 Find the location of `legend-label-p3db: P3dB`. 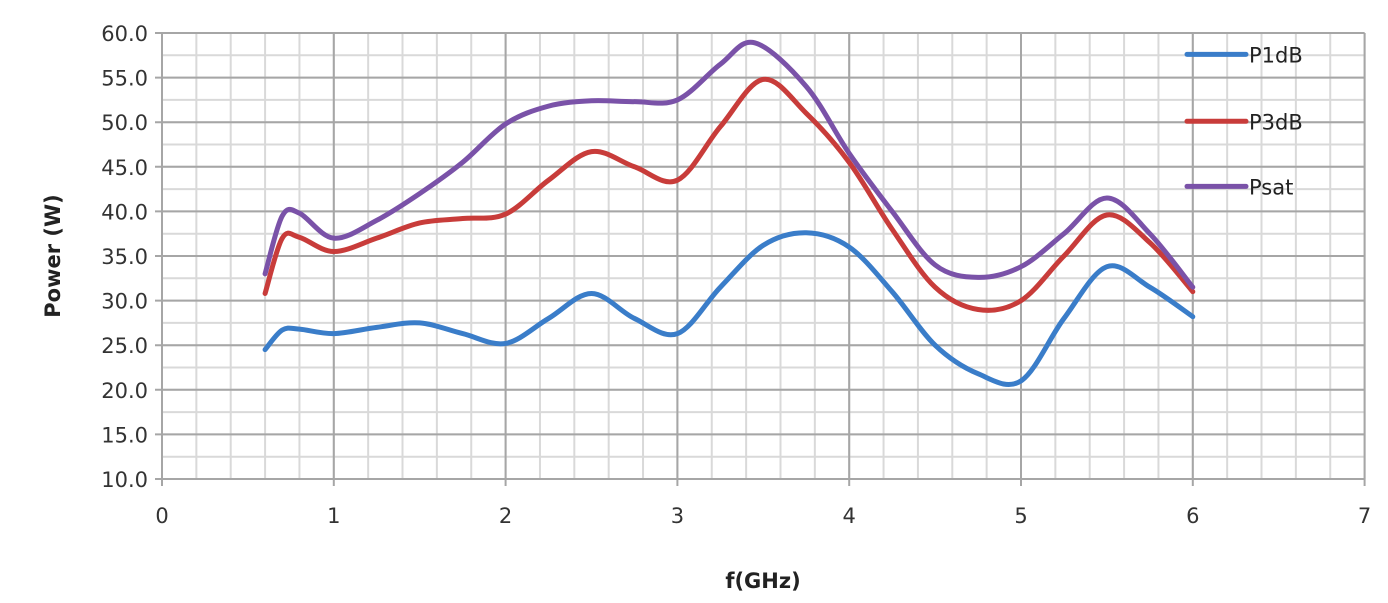

legend-label-p3db: P3dB is located at coordinates (1276, 122).